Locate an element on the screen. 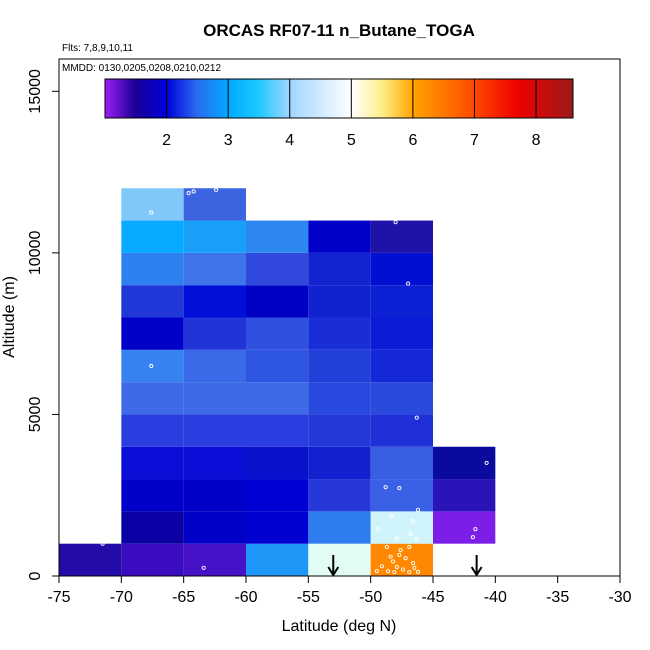 The height and width of the screenshot is (650, 650). x-tick-label: -40 is located at coordinates (495, 597).